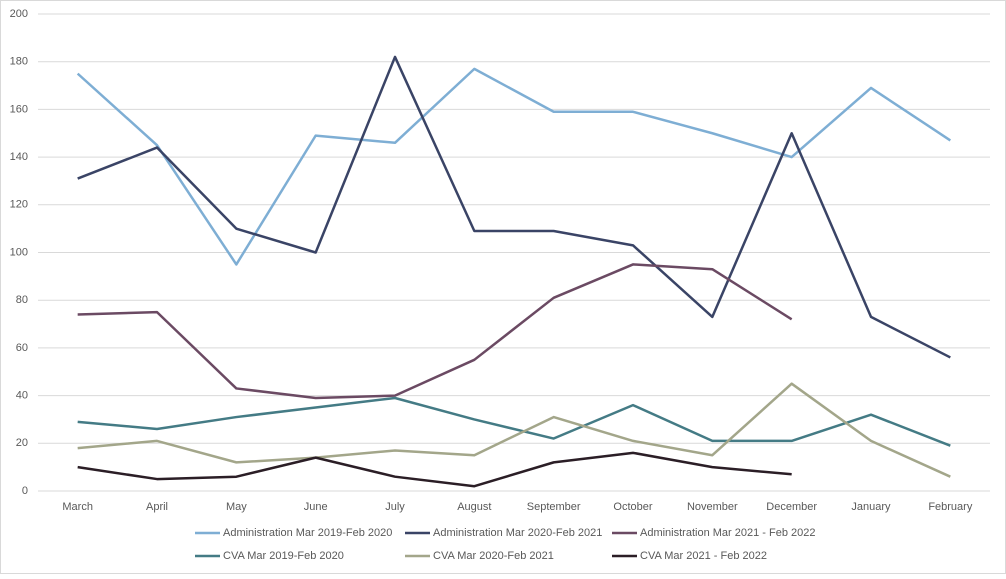  Describe the element at coordinates (22, 300) in the screenshot. I see `y-tick-label: 80` at that location.